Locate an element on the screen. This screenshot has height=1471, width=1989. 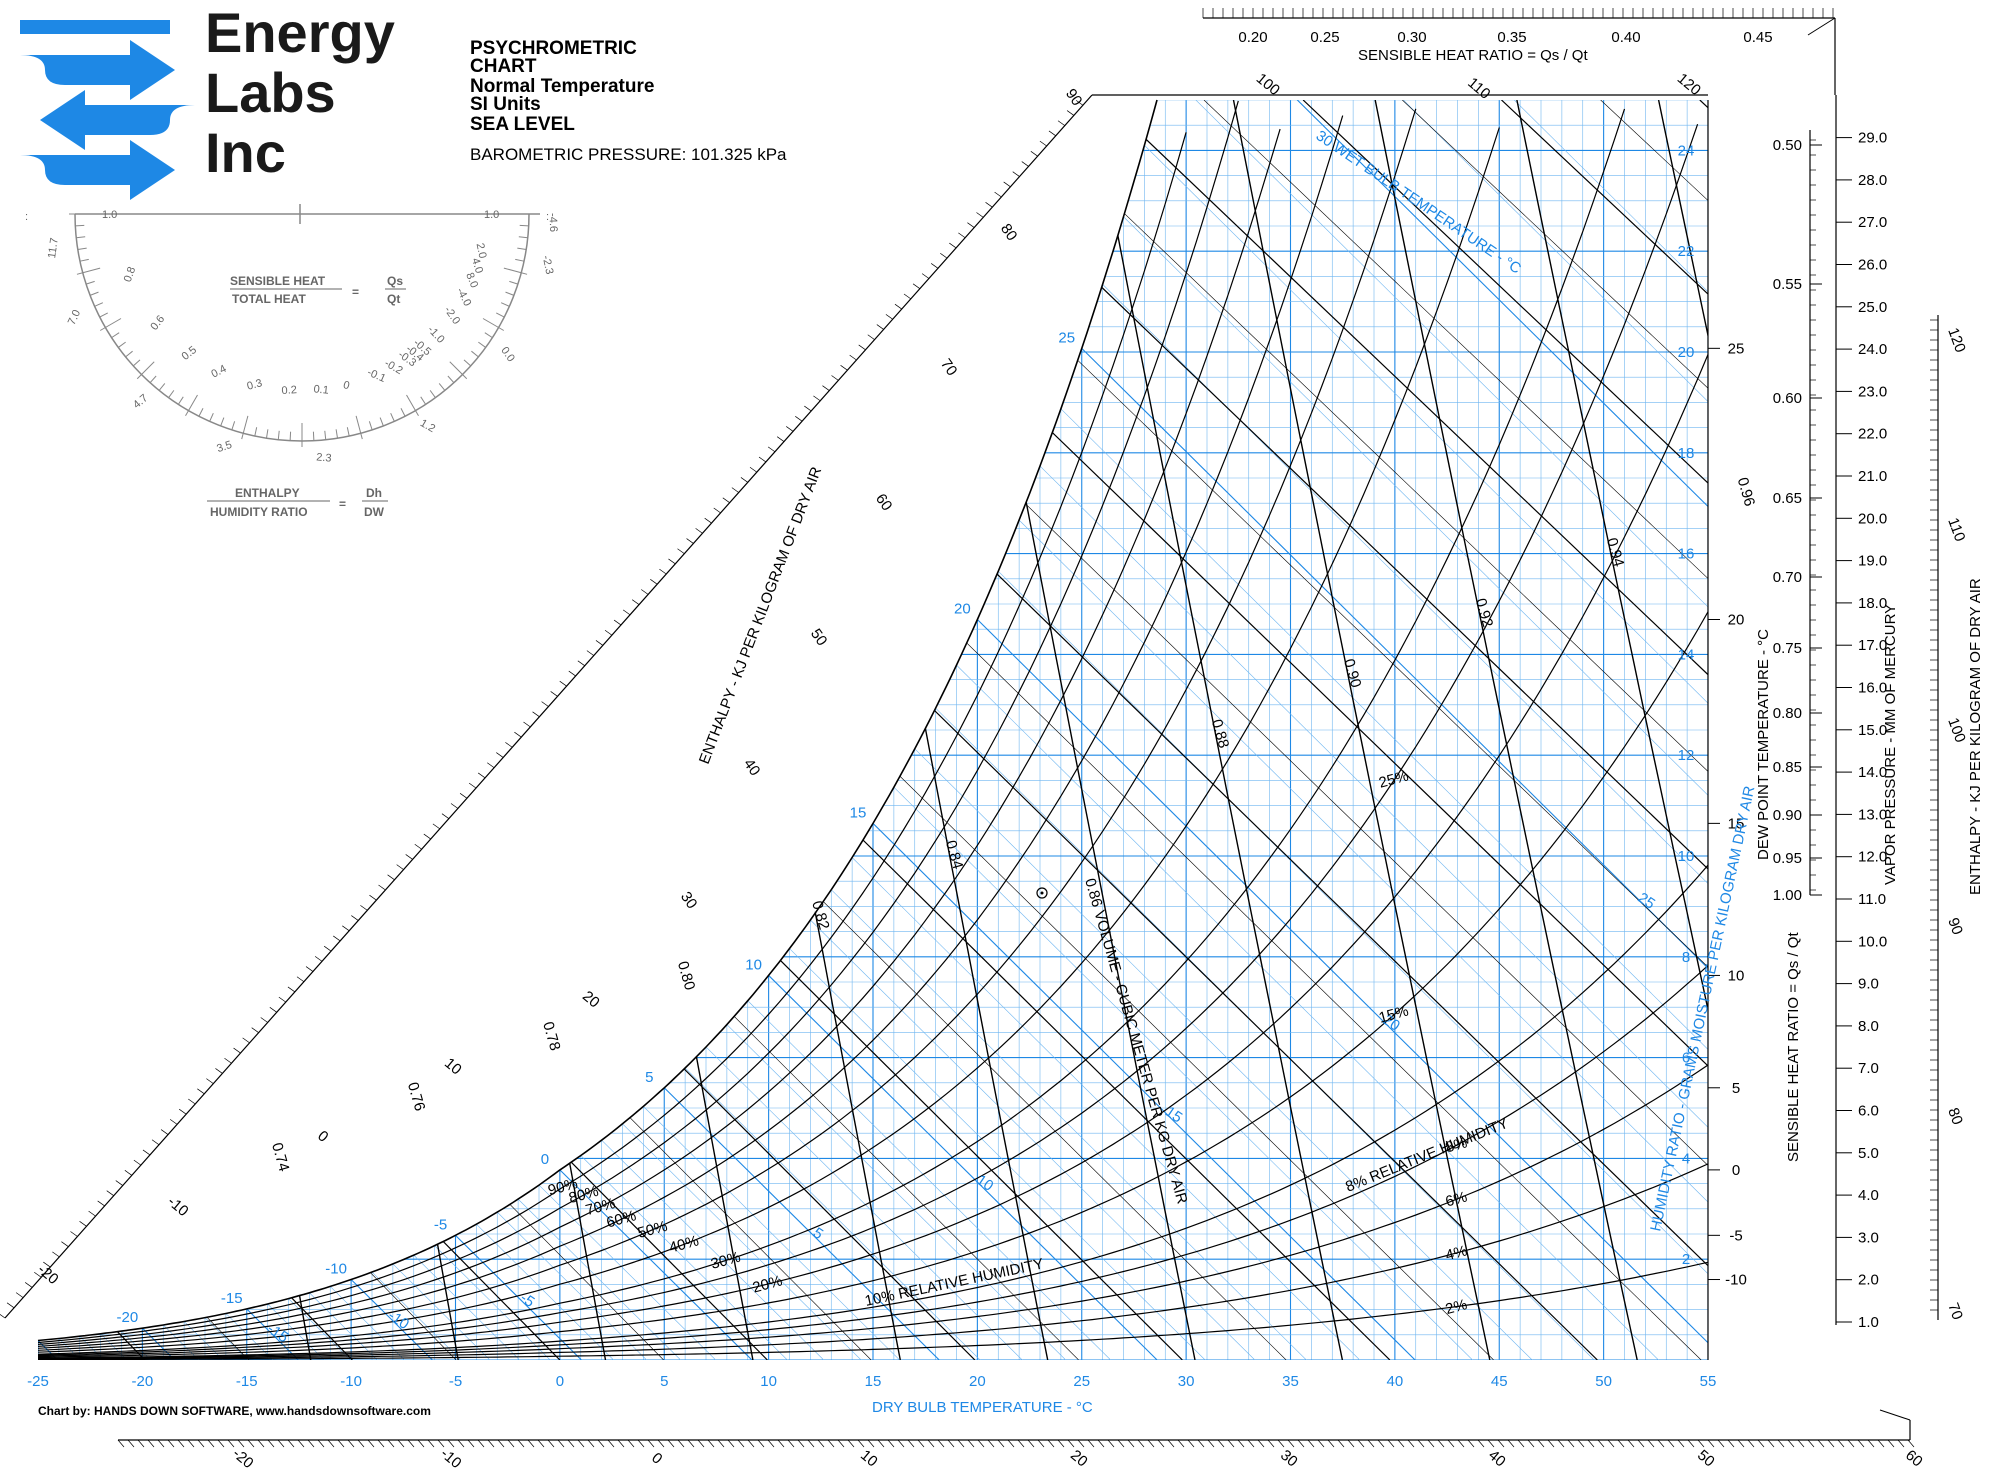
humidity-ratio-tick: 22 is located at coordinates (1686, 251).